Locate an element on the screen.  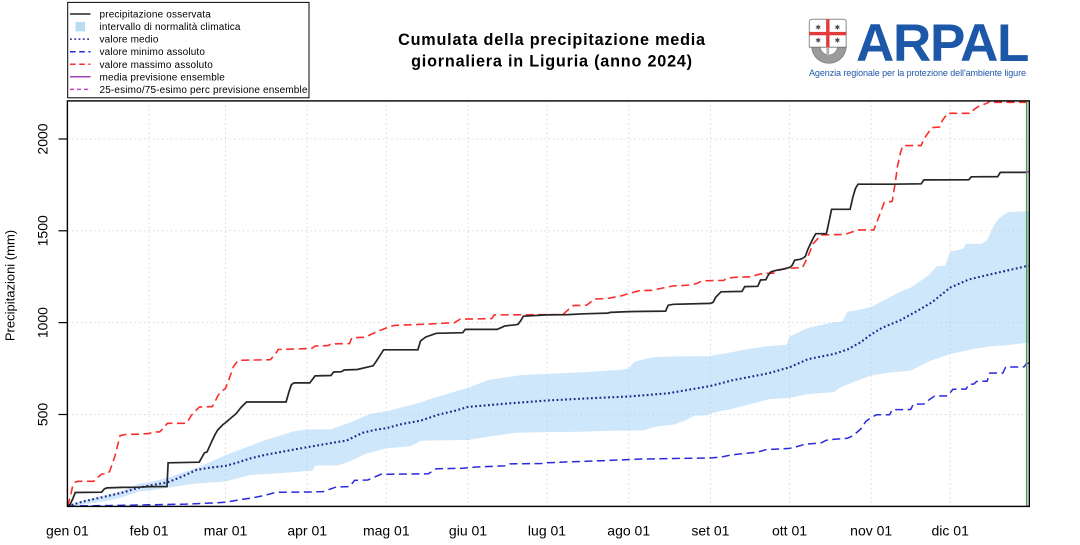
svg-text: Precipitazioni (mm) is located at coordinates (10, 285).